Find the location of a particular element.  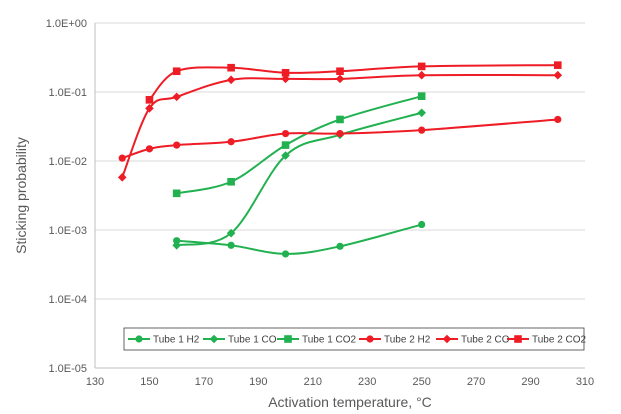

y-tick-label: 1.0E+00 is located at coordinates (66, 24).